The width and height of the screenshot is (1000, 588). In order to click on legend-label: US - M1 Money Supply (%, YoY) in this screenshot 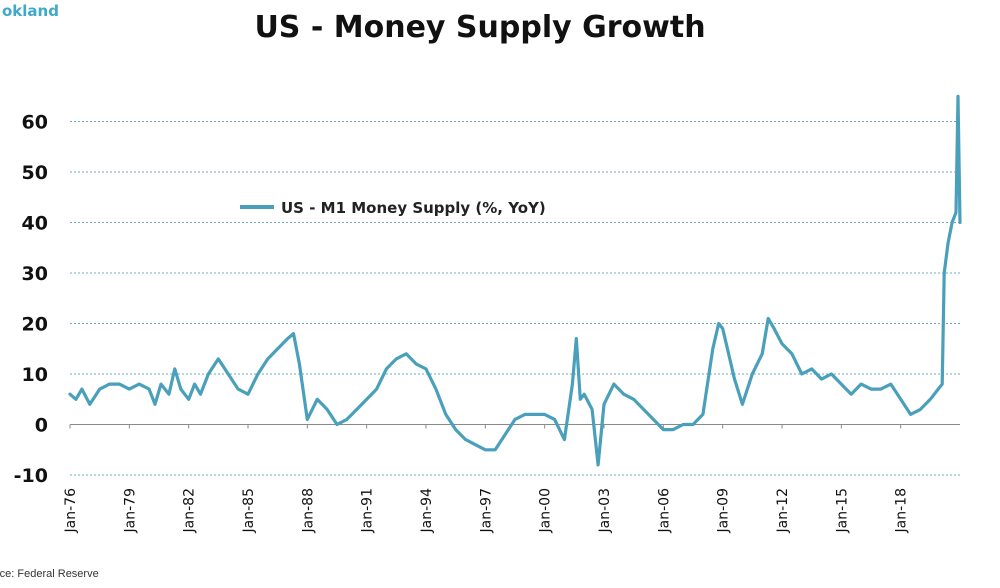, I will do `click(413, 208)`.